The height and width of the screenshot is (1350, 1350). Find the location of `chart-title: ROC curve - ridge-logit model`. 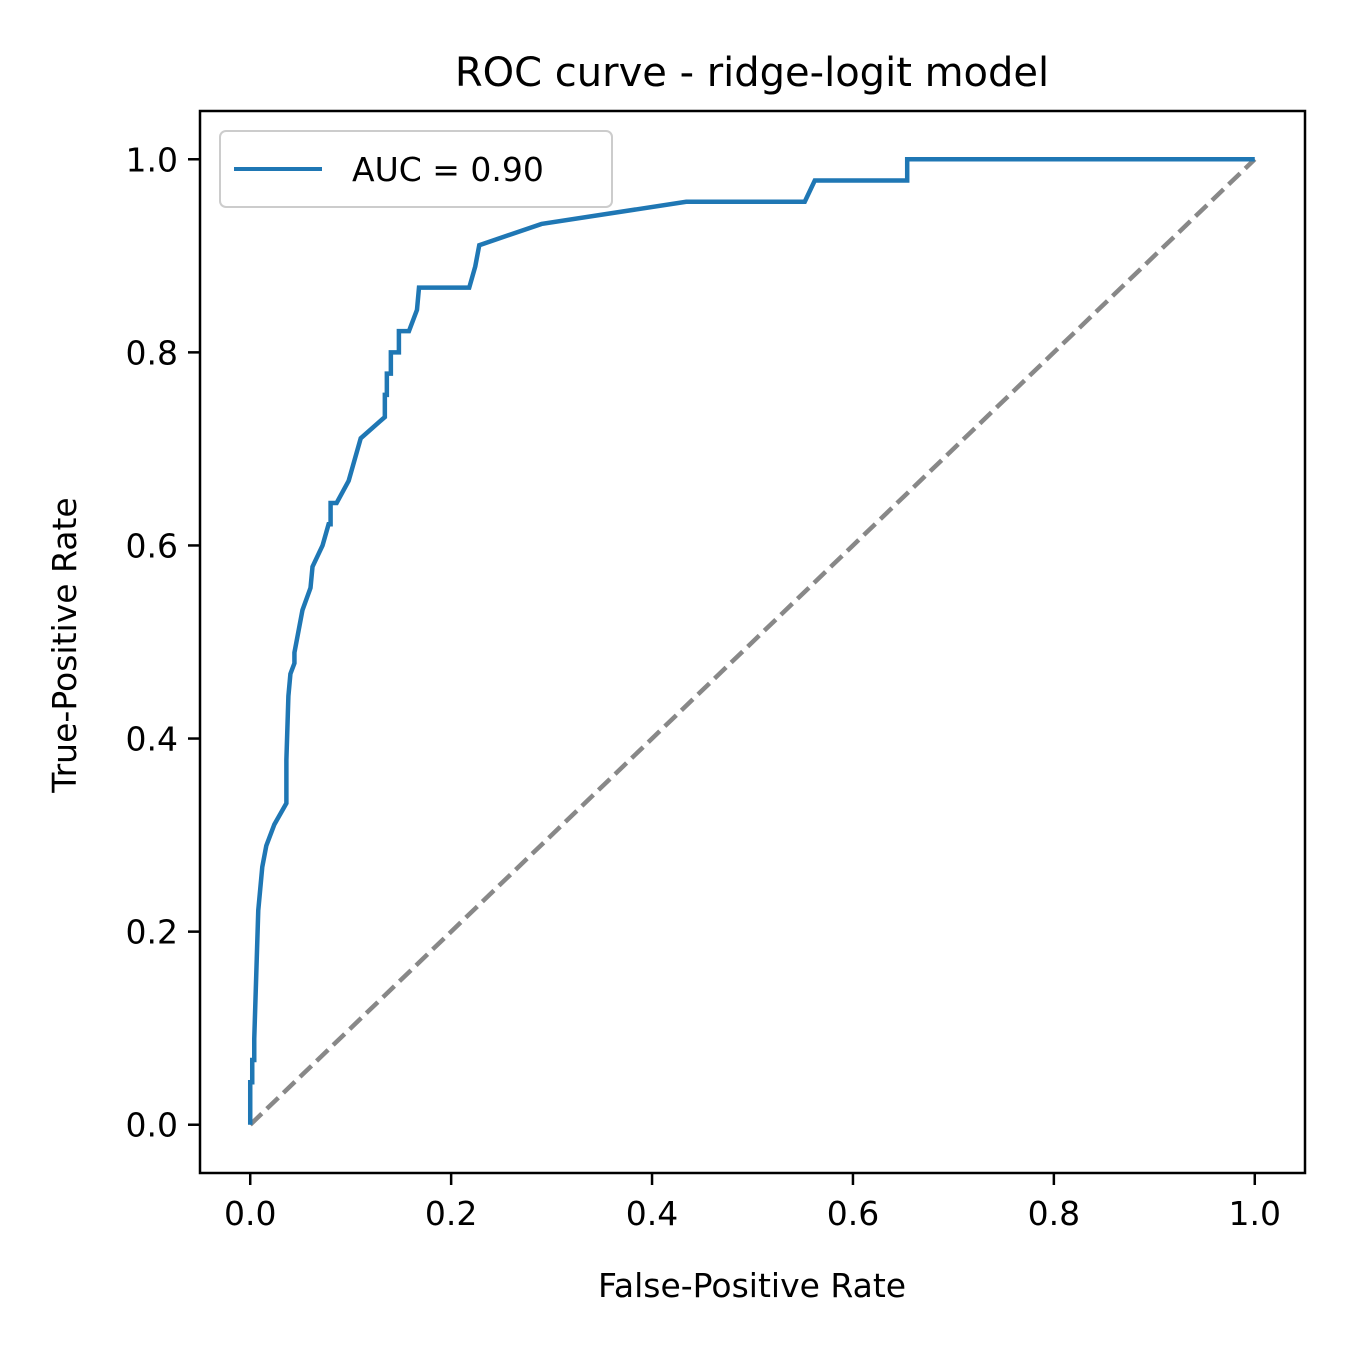

chart-title: ROC curve - ridge-logit model is located at coordinates (752, 73).